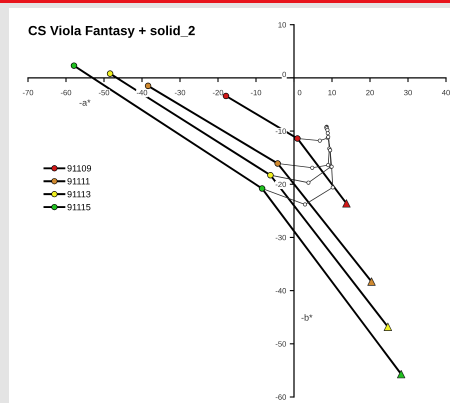  I want to click on legend-label: 91111, so click(78, 181).